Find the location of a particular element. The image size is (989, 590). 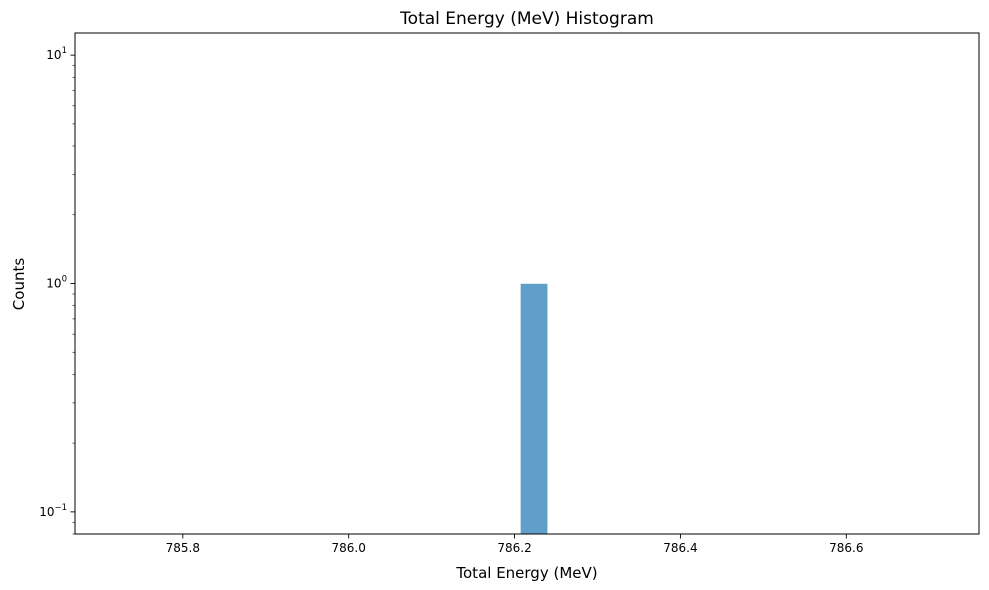

x-tick-label: 786.0 is located at coordinates (349, 548).